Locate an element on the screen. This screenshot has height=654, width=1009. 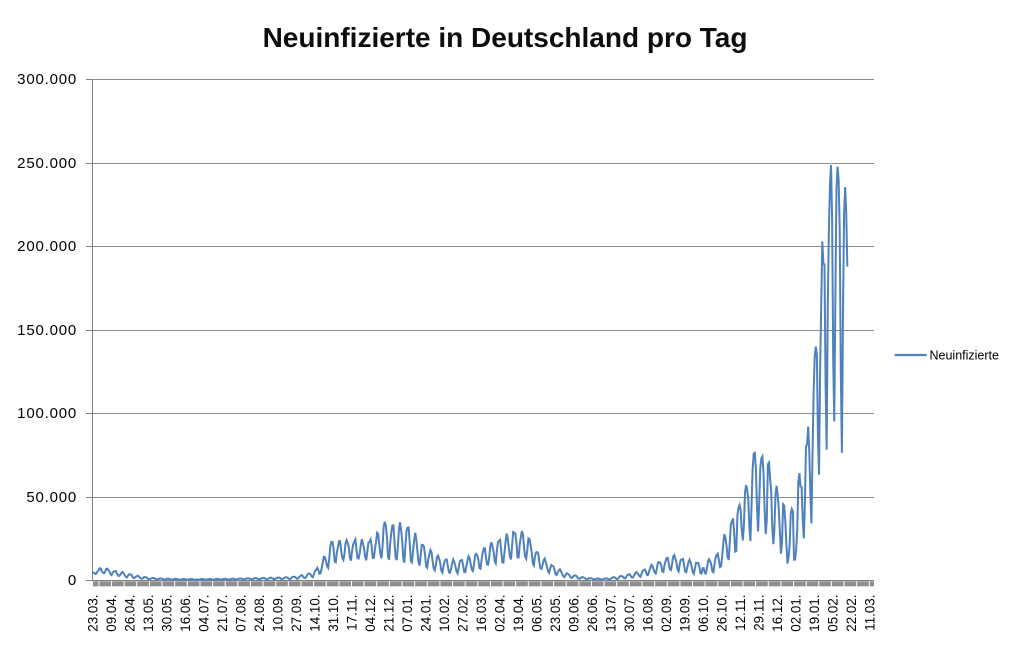
svg-text: 30.07. is located at coordinates (629, 613).